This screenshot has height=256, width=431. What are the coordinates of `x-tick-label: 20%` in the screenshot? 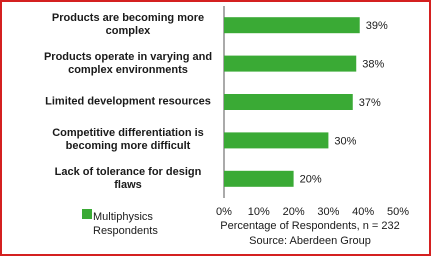 It's located at (294, 212).